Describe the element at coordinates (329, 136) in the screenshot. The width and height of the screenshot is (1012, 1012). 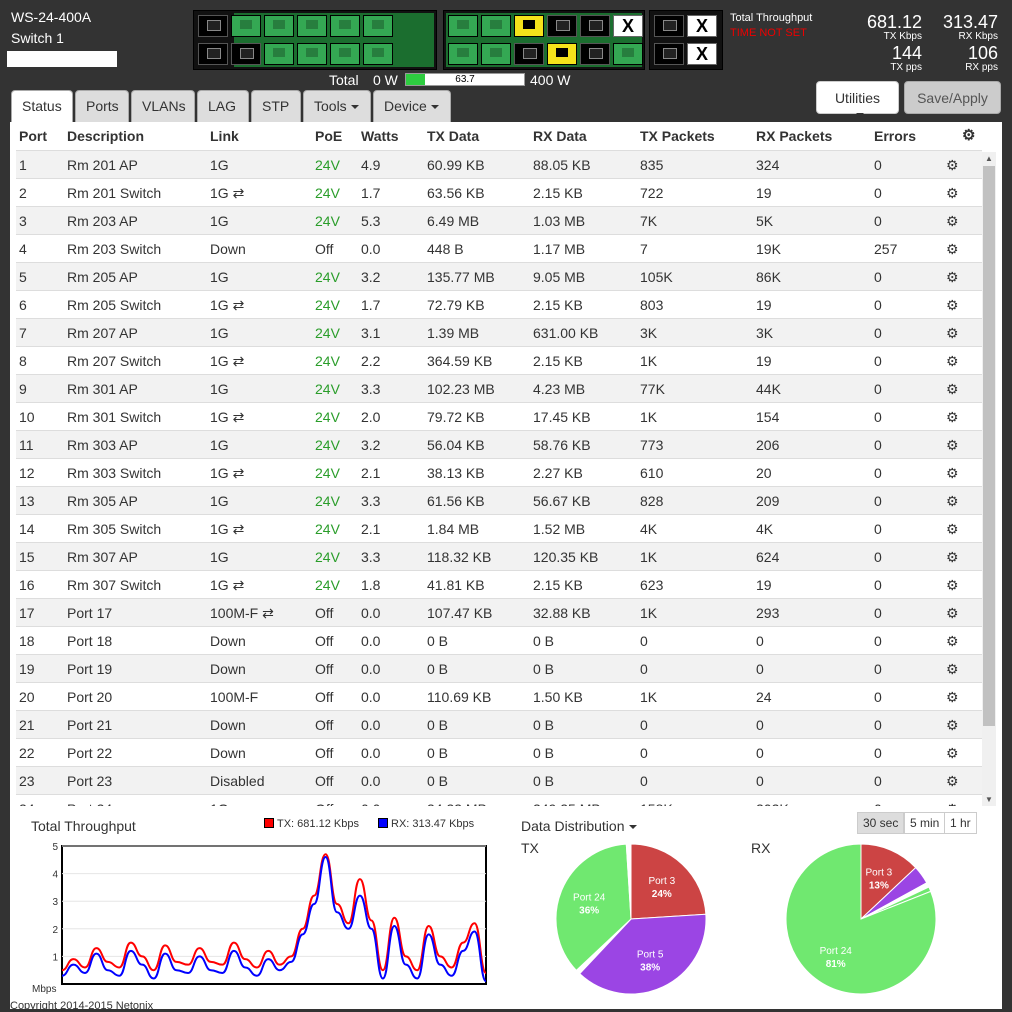
I see `col-poe: PoE` at that location.